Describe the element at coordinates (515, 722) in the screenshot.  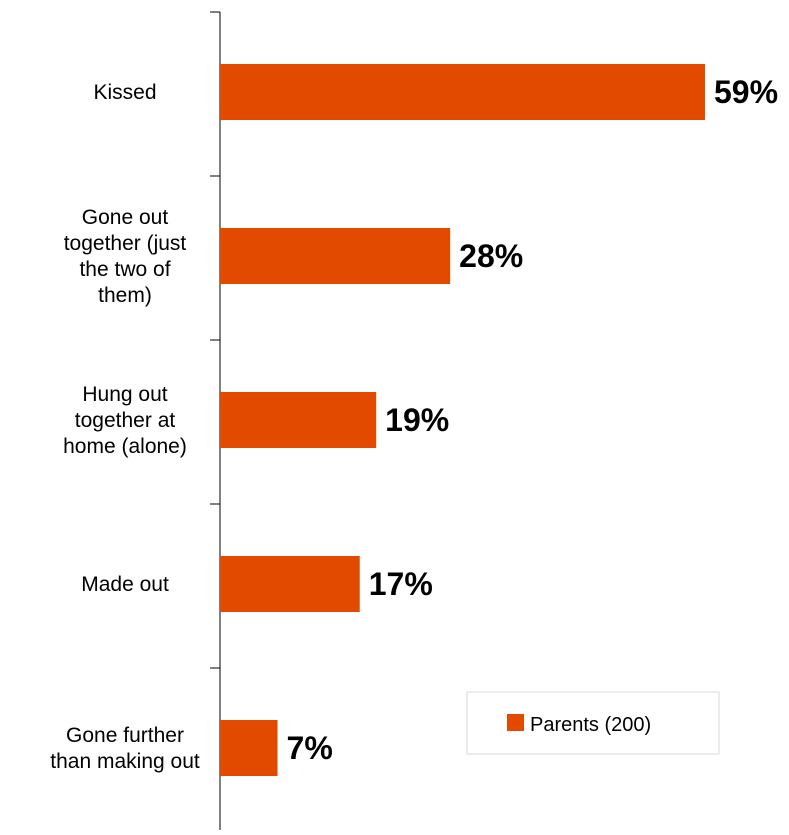
I see `legend-swatch` at that location.